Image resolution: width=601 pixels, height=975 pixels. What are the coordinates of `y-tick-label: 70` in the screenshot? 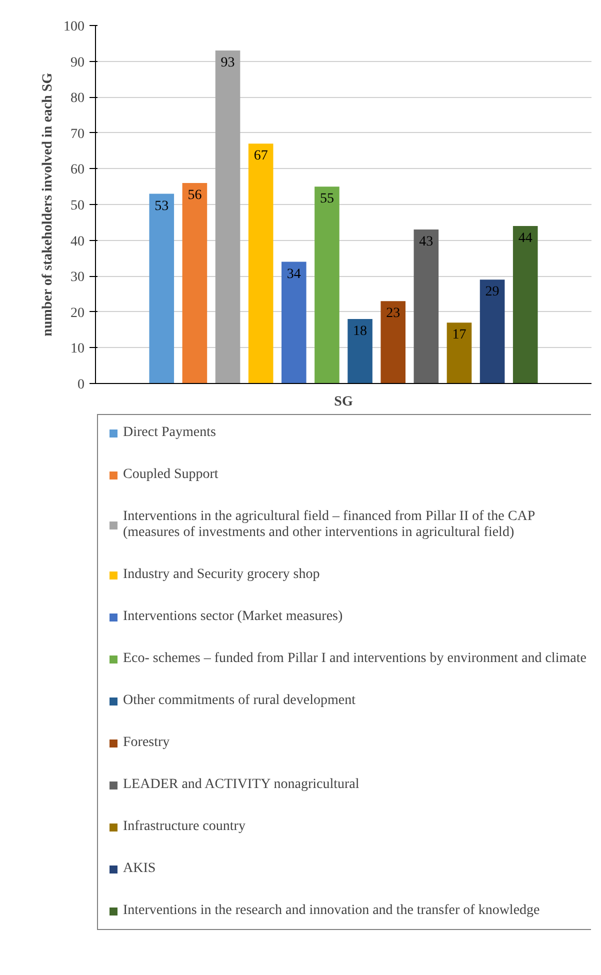 It's located at (77, 134).